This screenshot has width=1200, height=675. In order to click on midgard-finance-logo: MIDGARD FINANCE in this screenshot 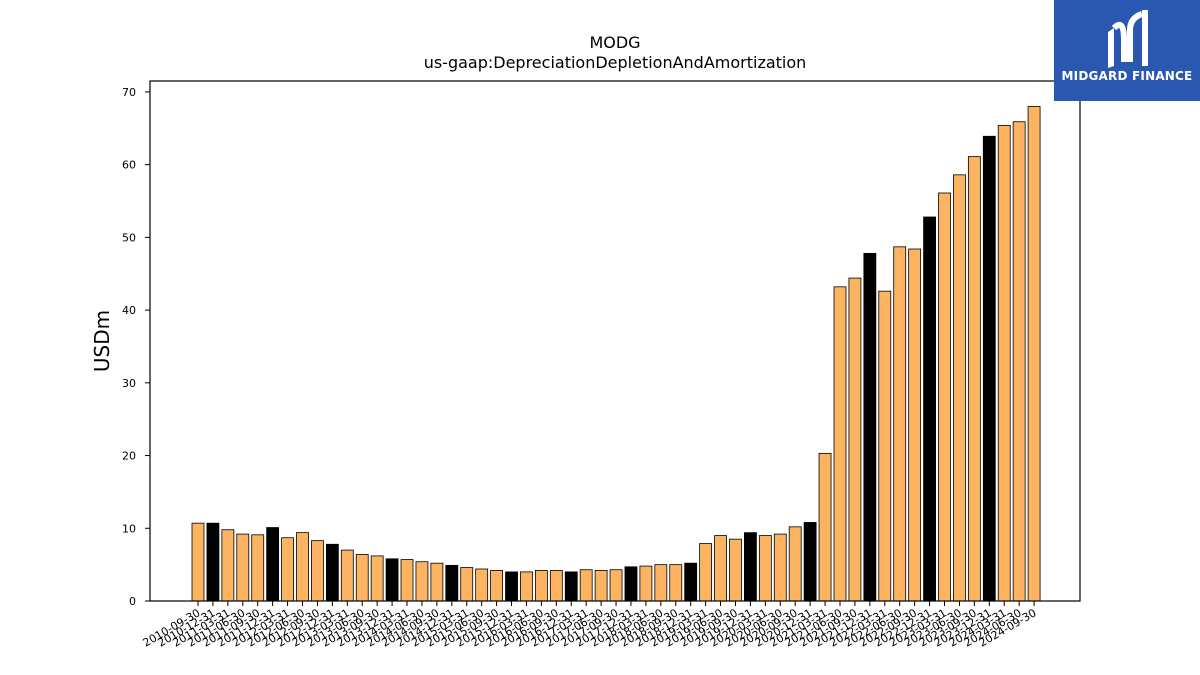, I will do `click(1127, 50)`.